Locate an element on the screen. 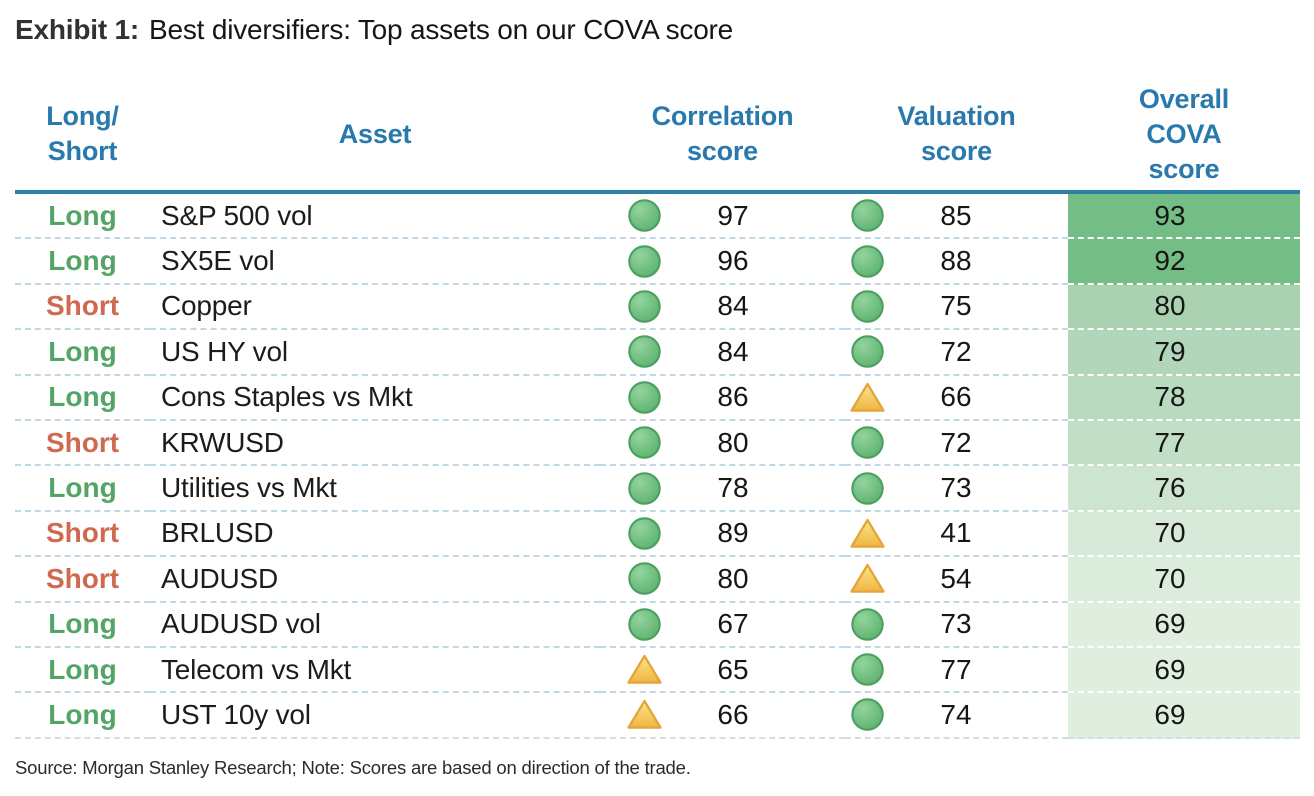  overall-cova-score-cell: 70 is located at coordinates (1184, 534).